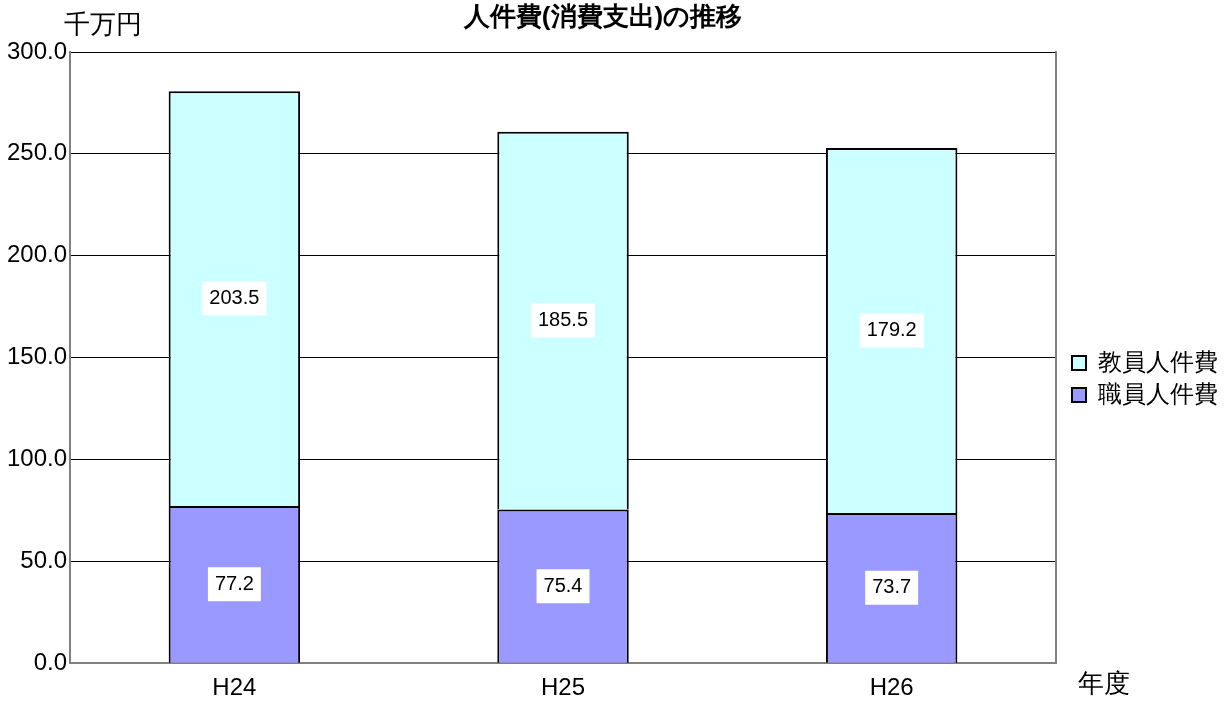 The image size is (1232, 716). Describe the element at coordinates (892, 586) in the screenshot. I see `data-label: 73.7` at that location.